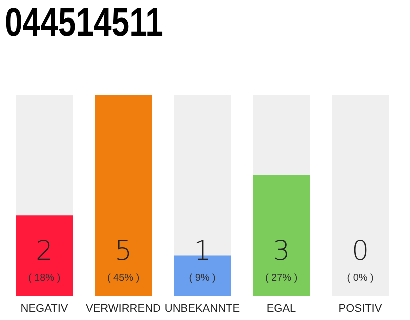 The height and width of the screenshot is (320, 410). What do you see at coordinates (360, 308) in the screenshot?
I see `x-tick-label: POSITIV` at bounding box center [360, 308].